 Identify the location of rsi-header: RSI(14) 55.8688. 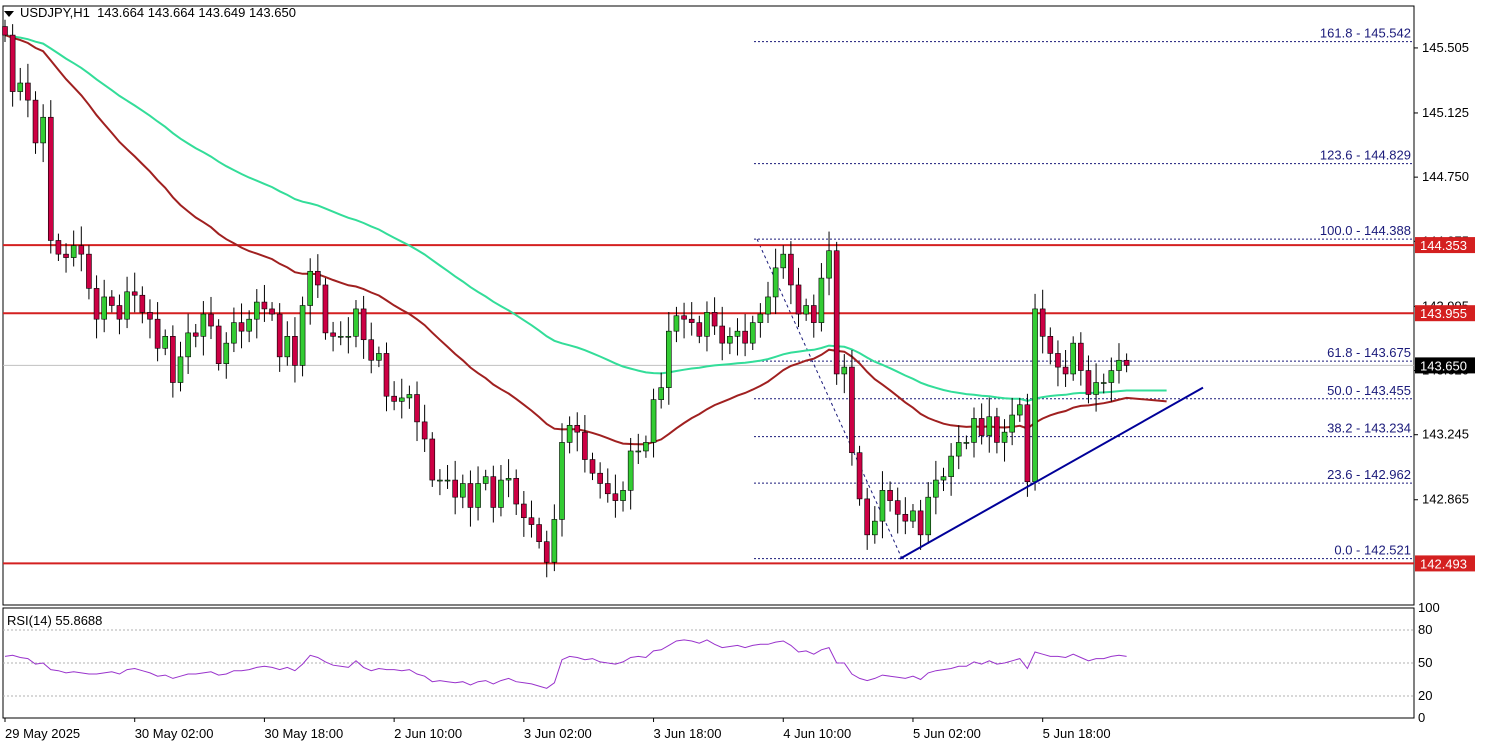
(55, 620).